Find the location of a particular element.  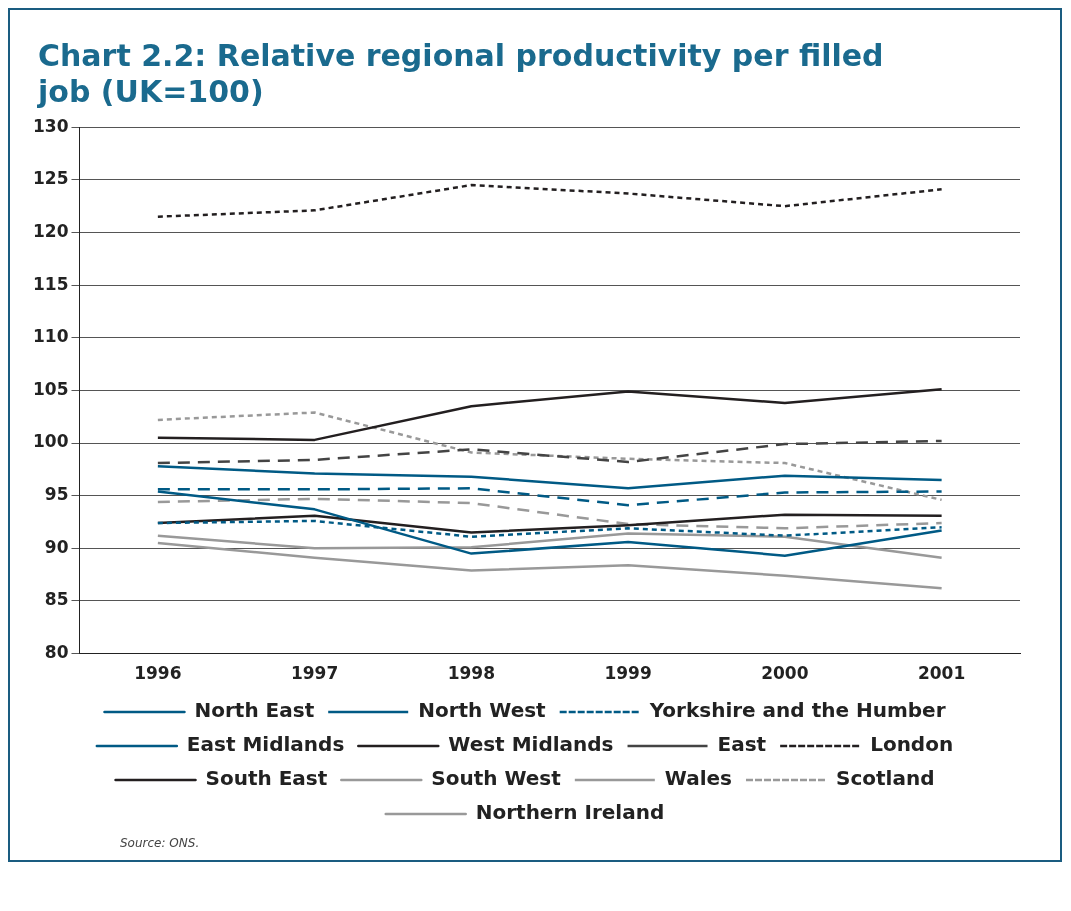

x-tick-label: 2000 is located at coordinates (785, 673).